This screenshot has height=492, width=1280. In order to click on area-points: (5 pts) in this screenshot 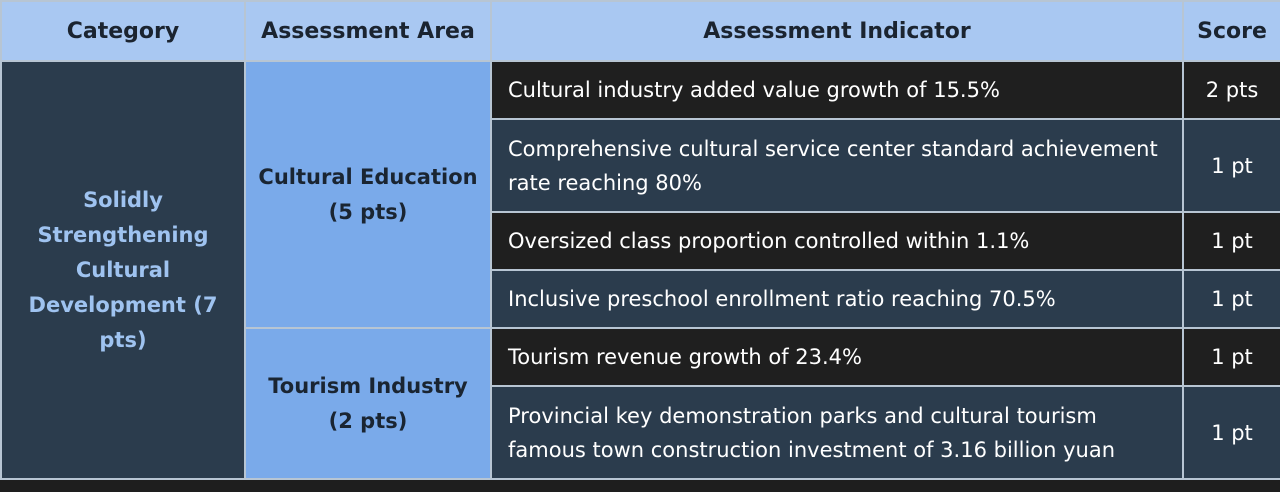, I will do `click(368, 211)`.